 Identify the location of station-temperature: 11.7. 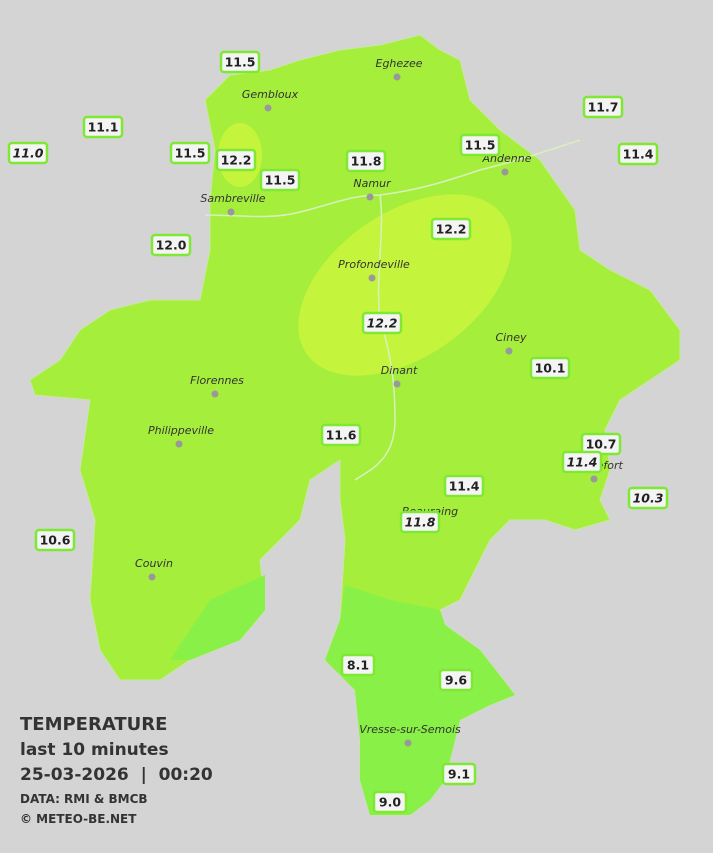
(603, 107).